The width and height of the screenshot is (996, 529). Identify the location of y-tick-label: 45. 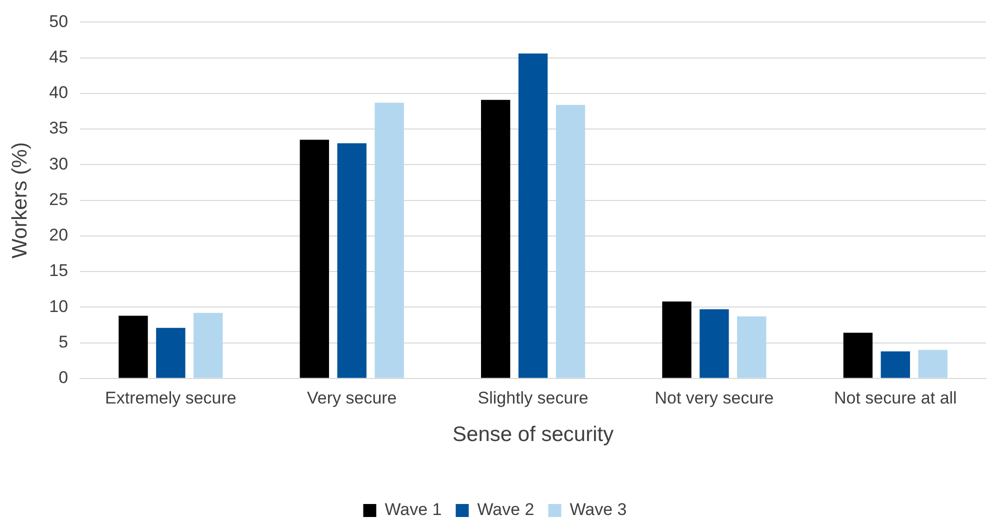
(58, 57).